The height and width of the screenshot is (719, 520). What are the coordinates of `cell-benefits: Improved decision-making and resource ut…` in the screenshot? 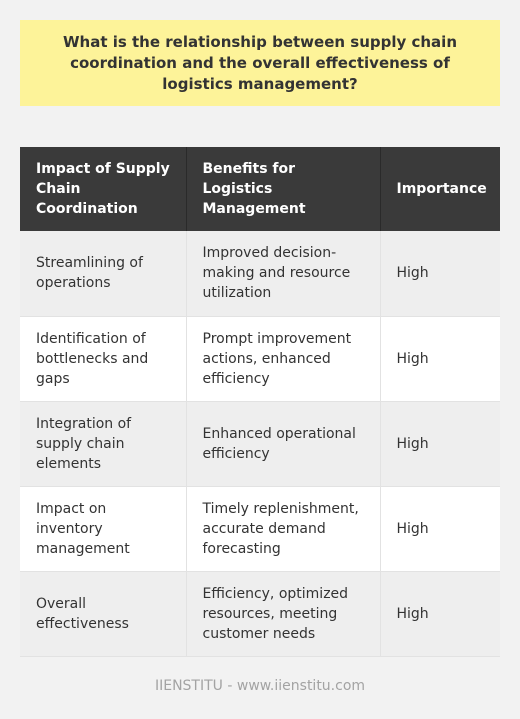 It's located at (283, 274).